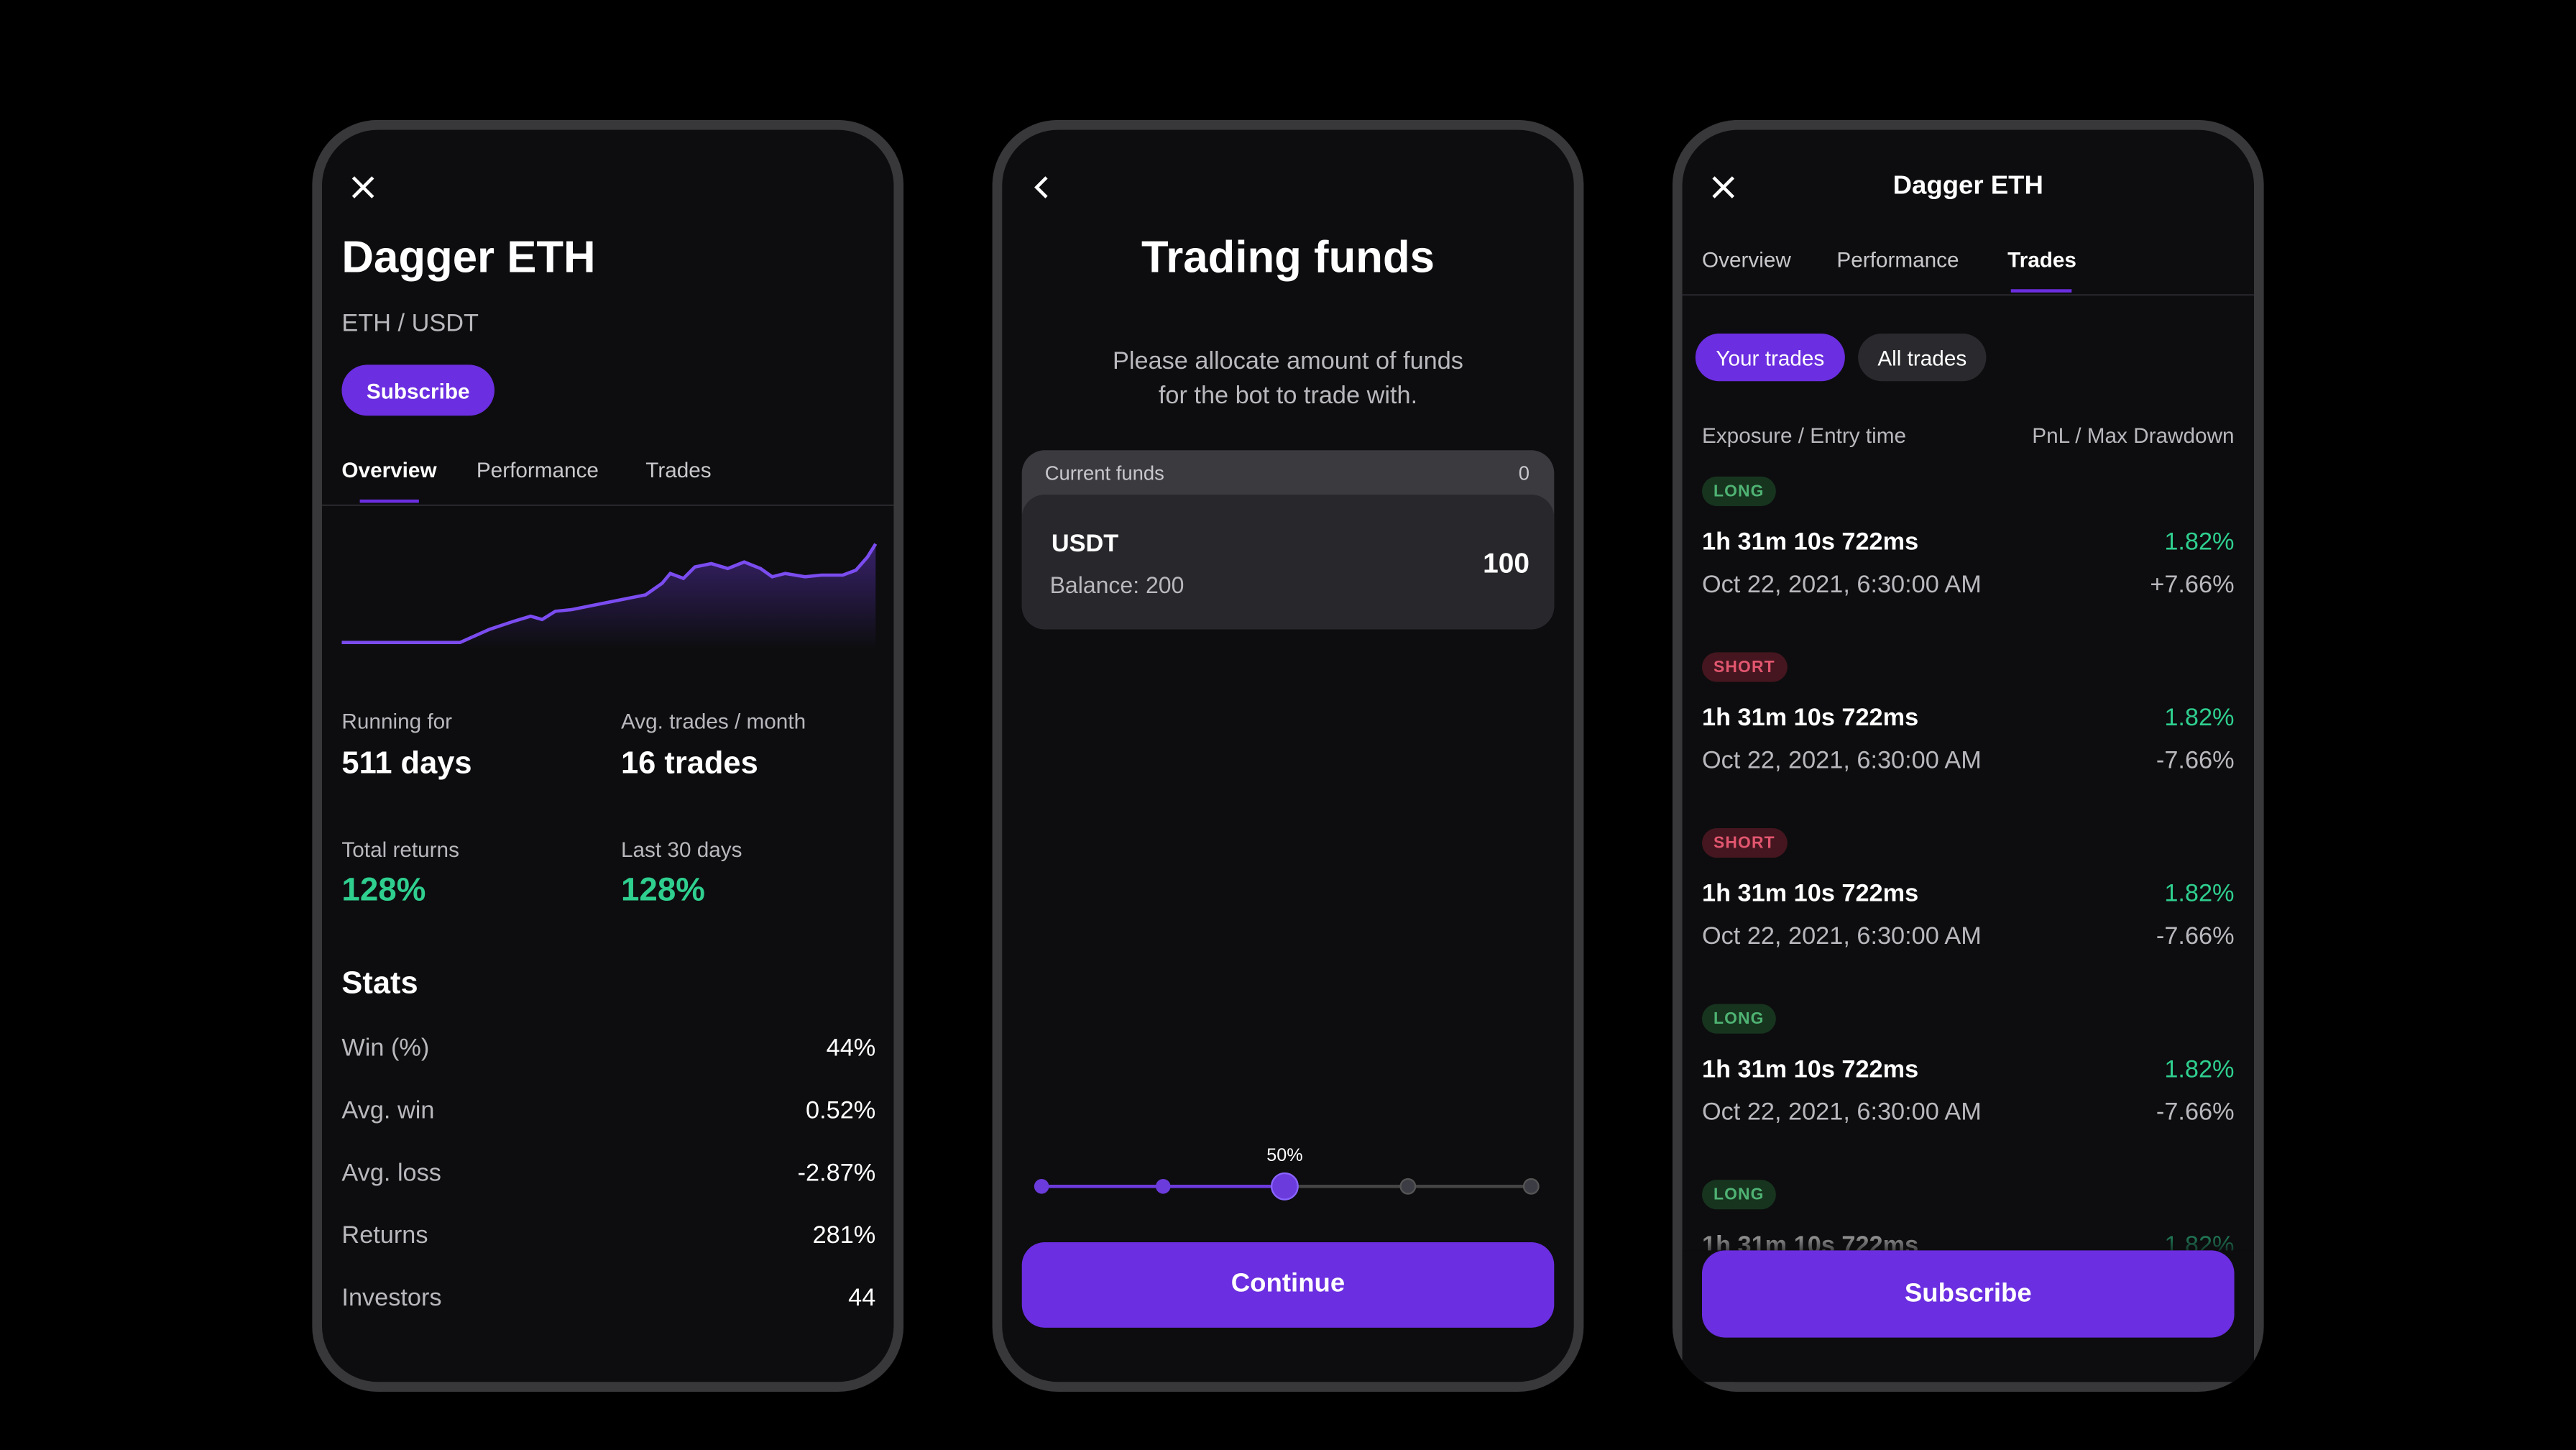 The width and height of the screenshot is (2576, 1450). What do you see at coordinates (1968, 1235) in the screenshot?
I see `fade` at bounding box center [1968, 1235].